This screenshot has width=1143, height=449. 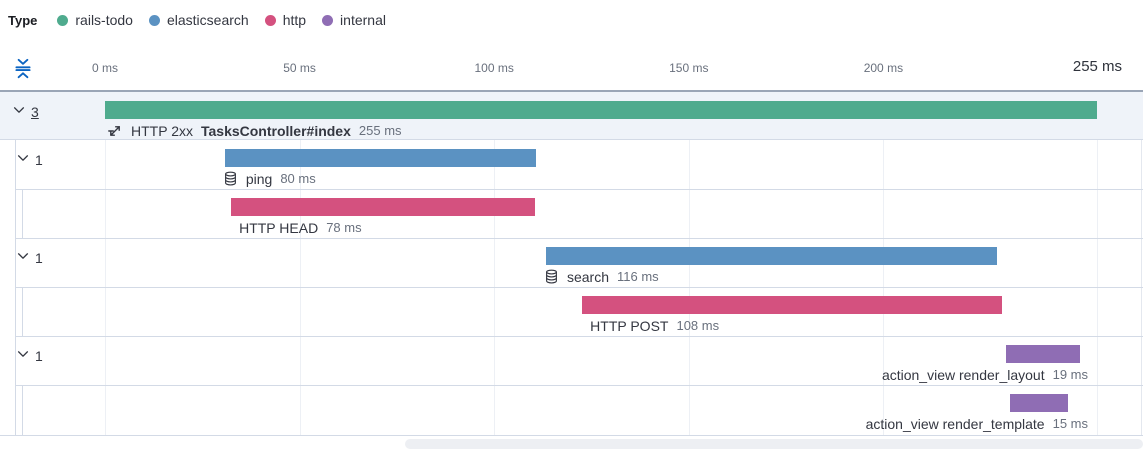 I want to click on collapse-all-button, so click(x=23, y=69).